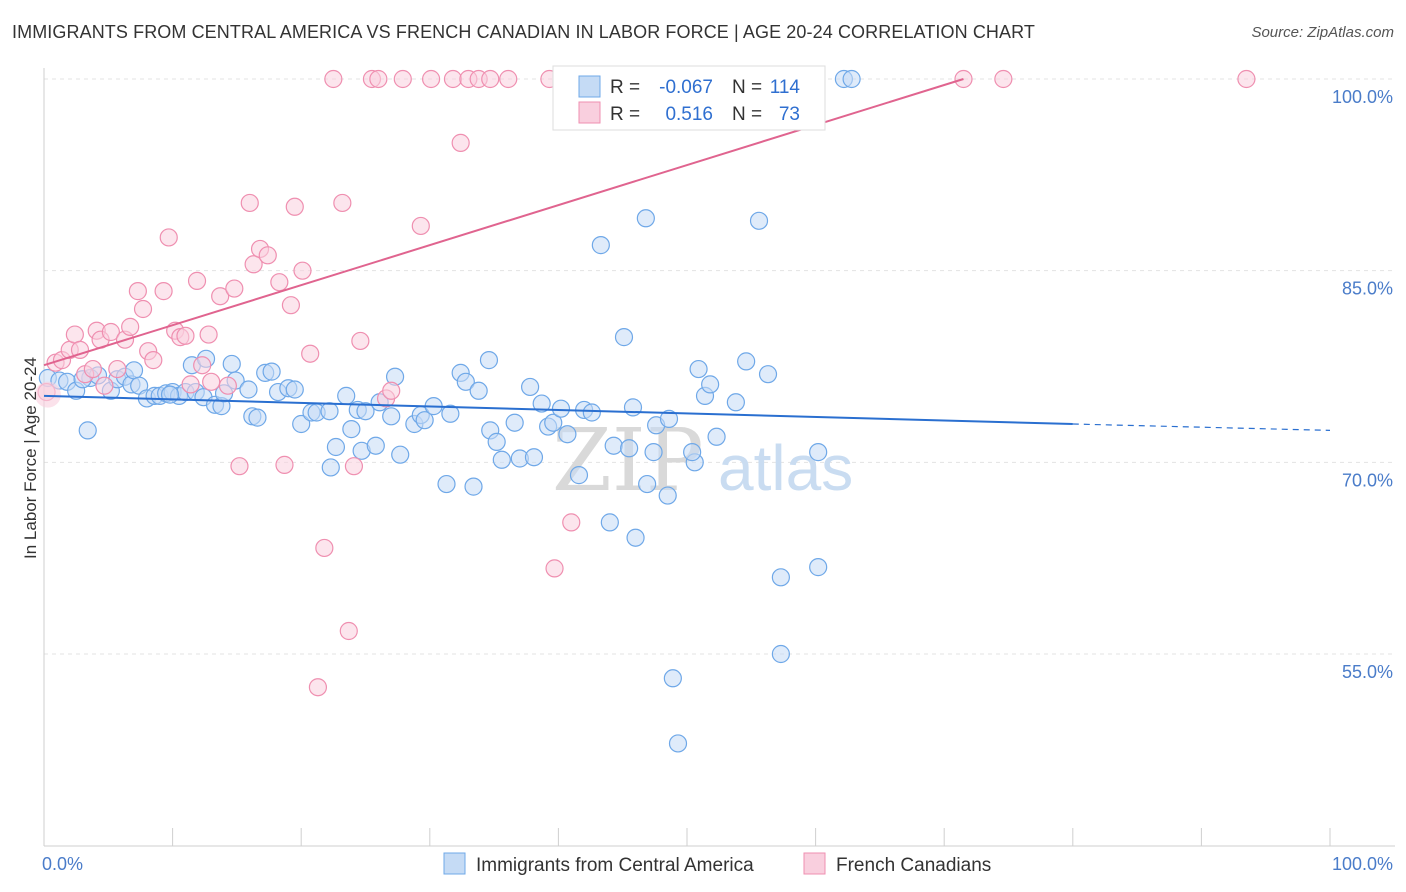  Describe the element at coordinates (1362, 384) in the screenshot. I see `y-tick-labels: 55.0% 70.0% 85.0% 100.0%` at that location.